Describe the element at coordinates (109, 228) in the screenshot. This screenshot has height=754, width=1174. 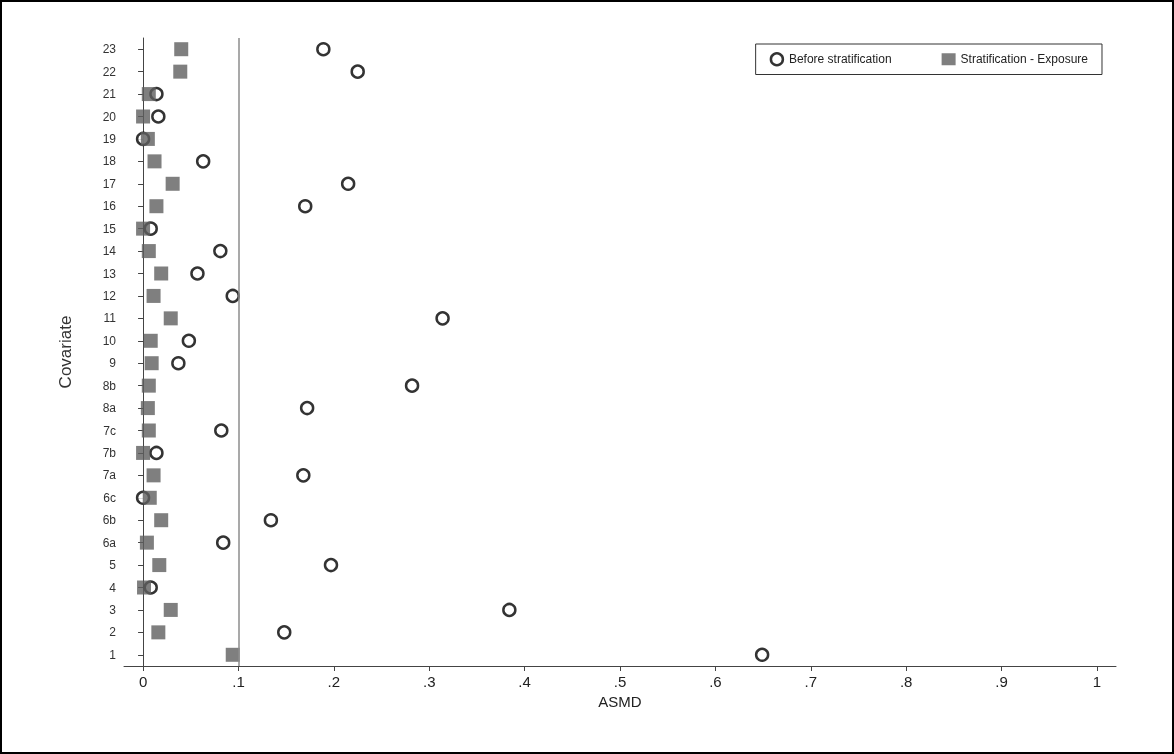
I see `y-tick-label: 15` at that location.